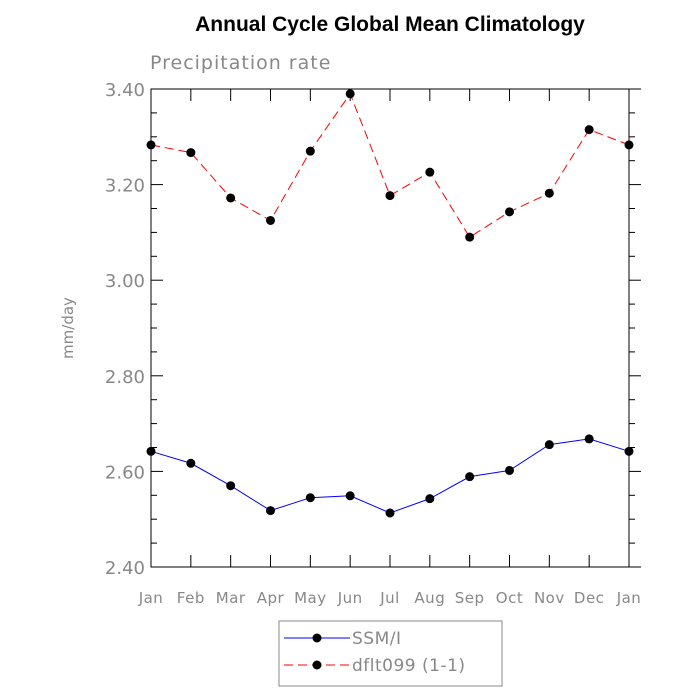 This screenshot has height=700, width=700. I want to click on x-tick-label: Dec, so click(589, 598).